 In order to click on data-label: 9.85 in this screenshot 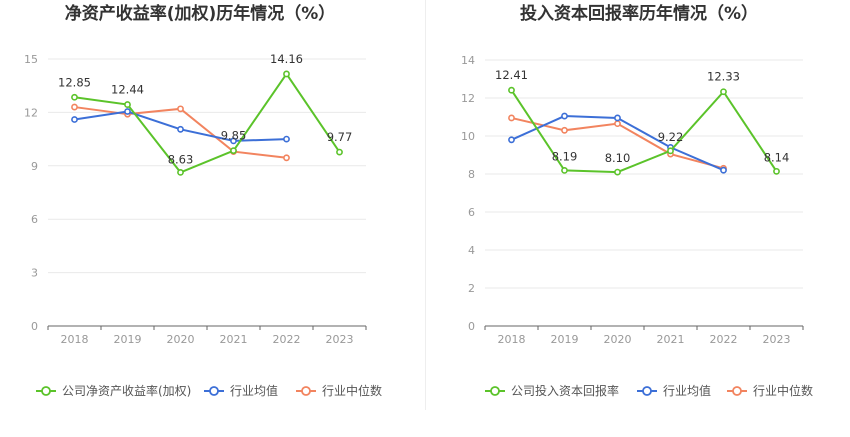, I will do `click(234, 136)`.